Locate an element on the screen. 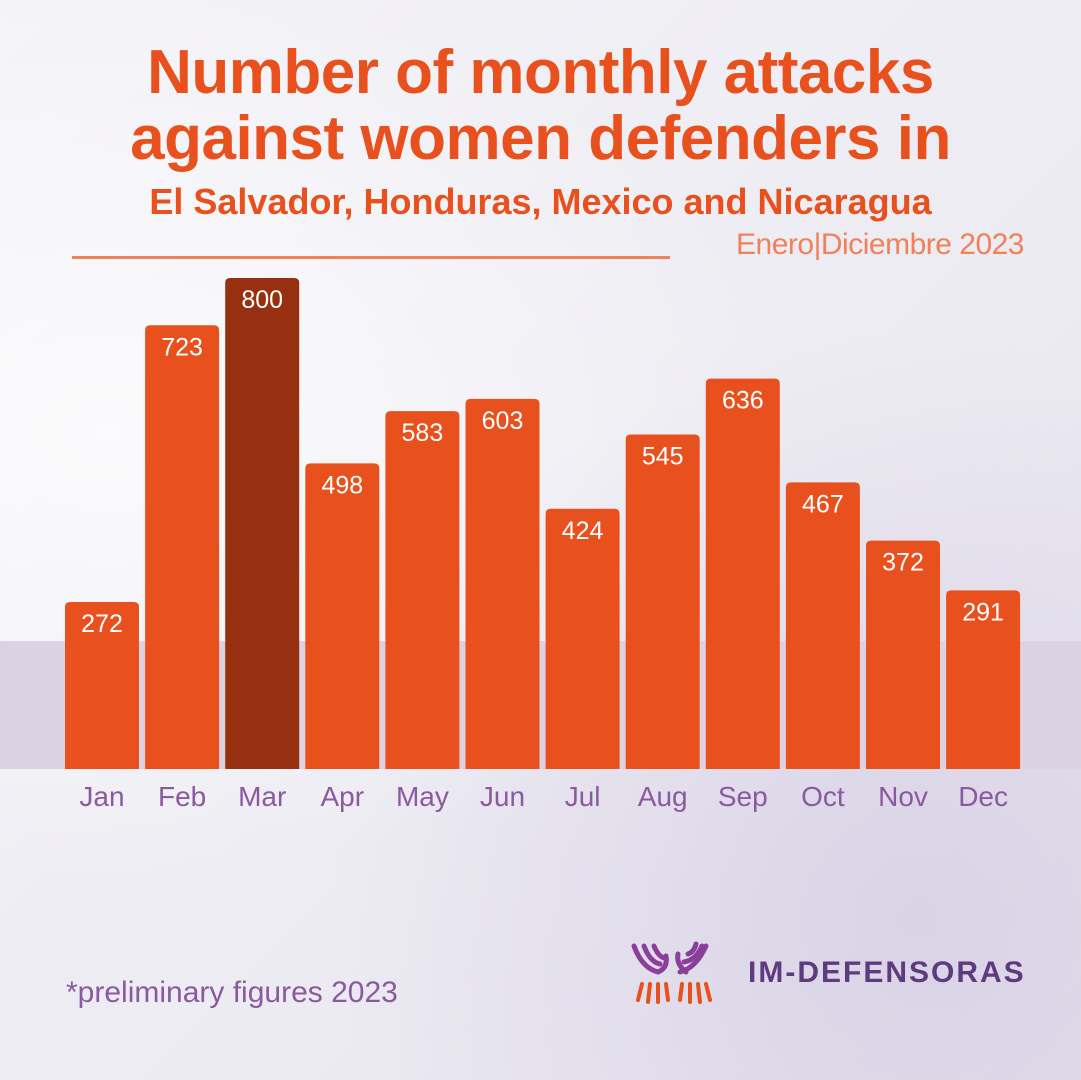 The width and height of the screenshot is (1081, 1080). data-label-may: 583 is located at coordinates (423, 433).